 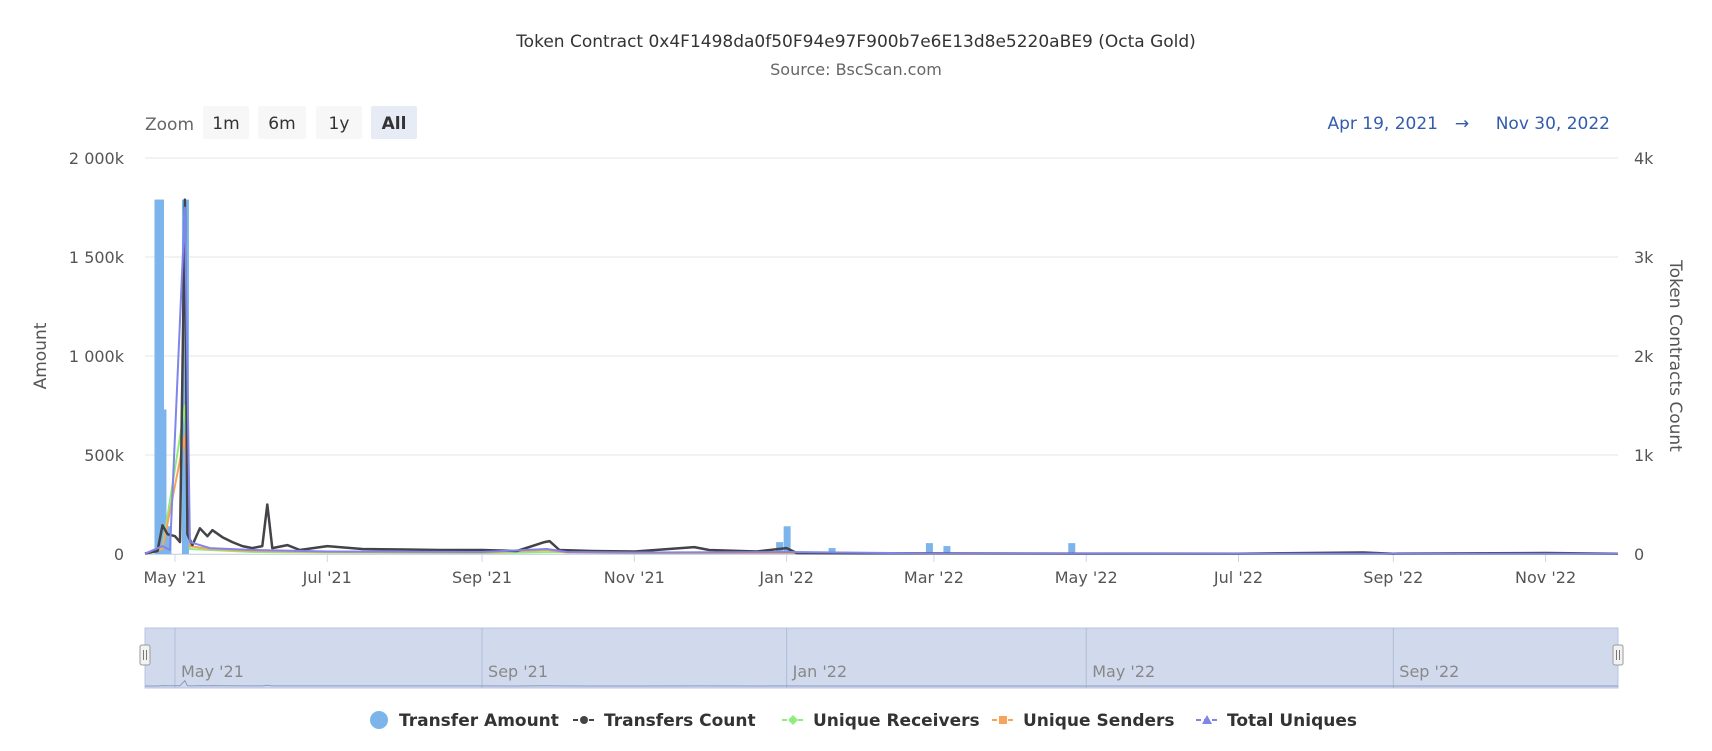 What do you see at coordinates (1639, 554) in the screenshot?
I see `y-right-tick-label: 0` at bounding box center [1639, 554].